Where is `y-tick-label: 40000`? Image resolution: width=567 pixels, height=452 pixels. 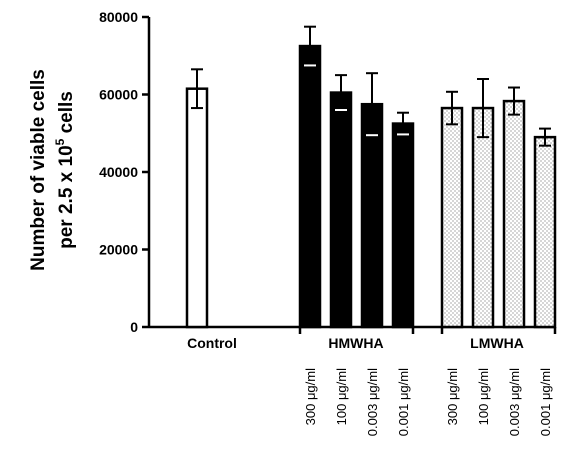 y-tick-label: 40000 is located at coordinates (118, 172).